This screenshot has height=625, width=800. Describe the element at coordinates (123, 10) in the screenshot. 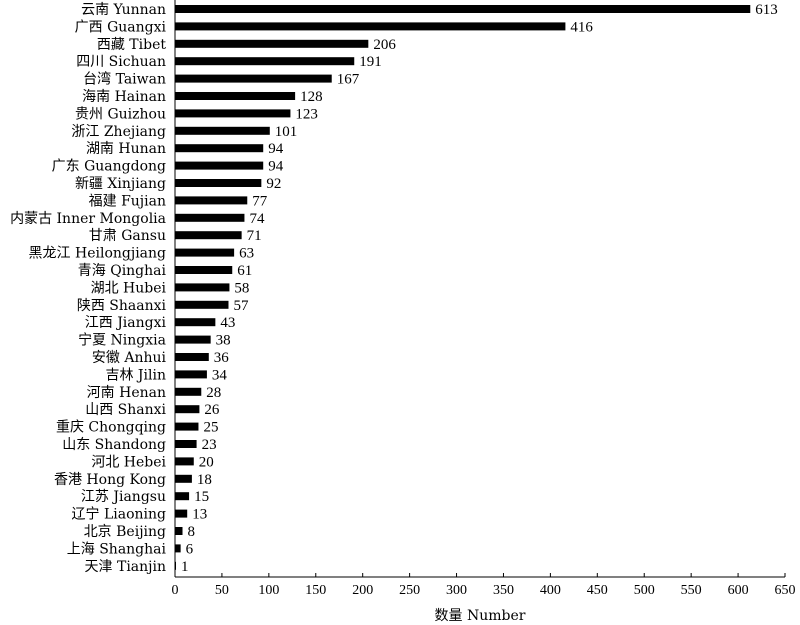

I see `category-label: 云南 Yunnan` at that location.